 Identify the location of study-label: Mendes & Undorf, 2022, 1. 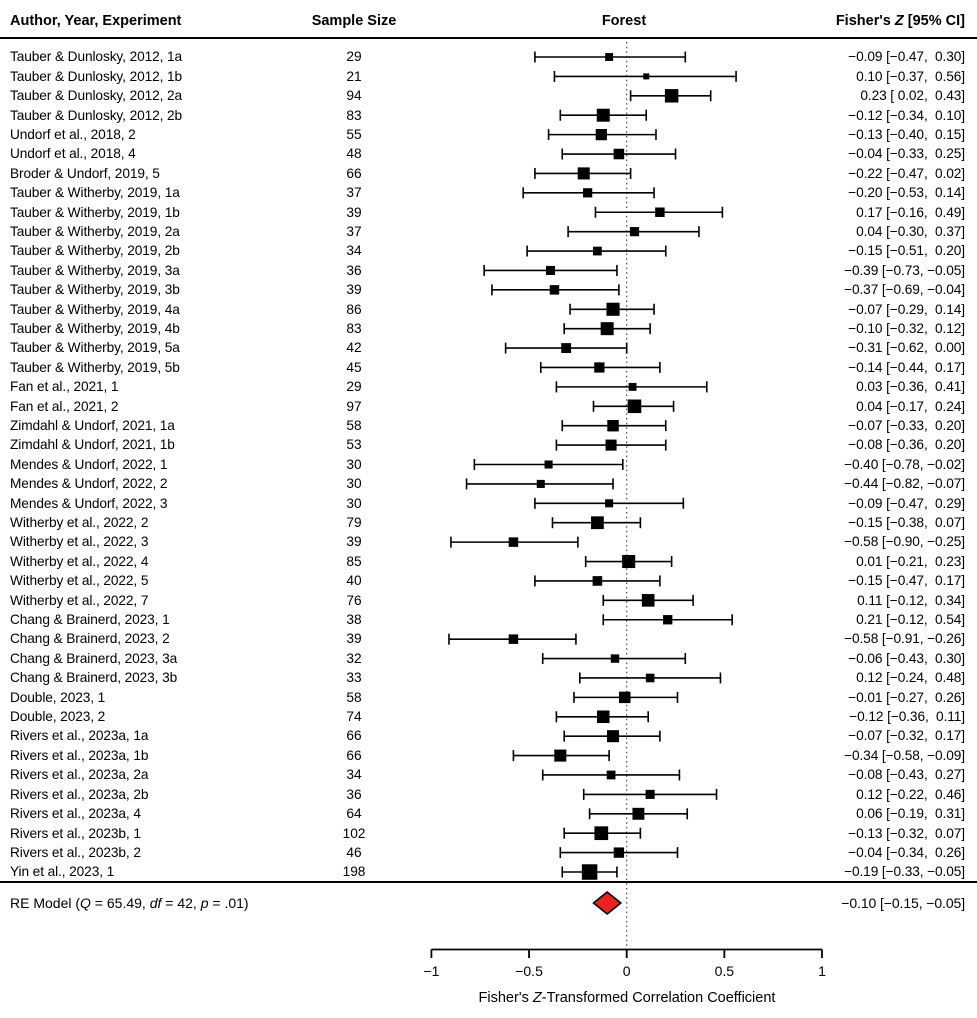
(89, 464).